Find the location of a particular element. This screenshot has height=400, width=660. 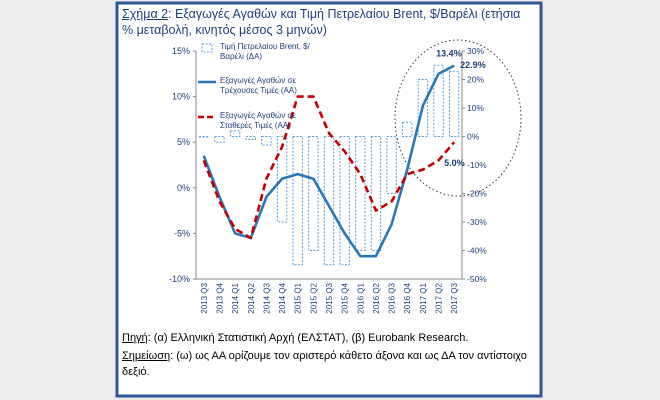

legend-item: Τιμή Πετρελαίου Brent, $/Βαρέλι (ΔΑ) is located at coordinates (265, 51).